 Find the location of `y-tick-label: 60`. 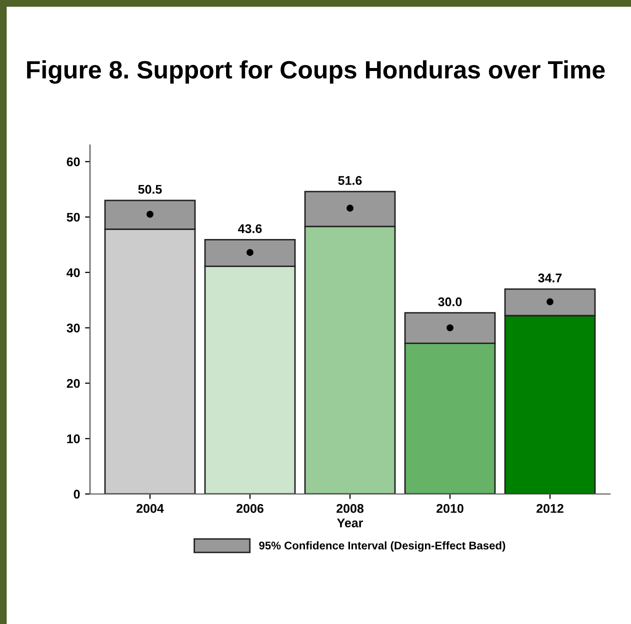

y-tick-label: 60 is located at coordinates (73, 161).